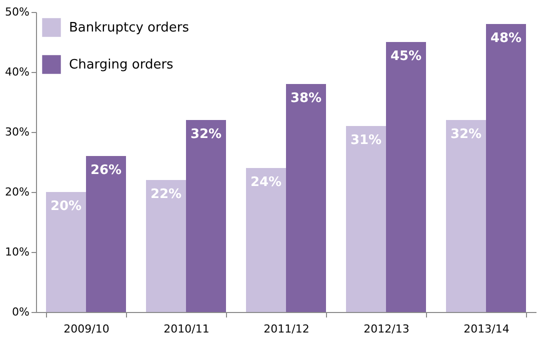 The width and height of the screenshot is (560, 343). What do you see at coordinates (287, 329) in the screenshot?
I see `x-tick-label: 2011/12` at bounding box center [287, 329].